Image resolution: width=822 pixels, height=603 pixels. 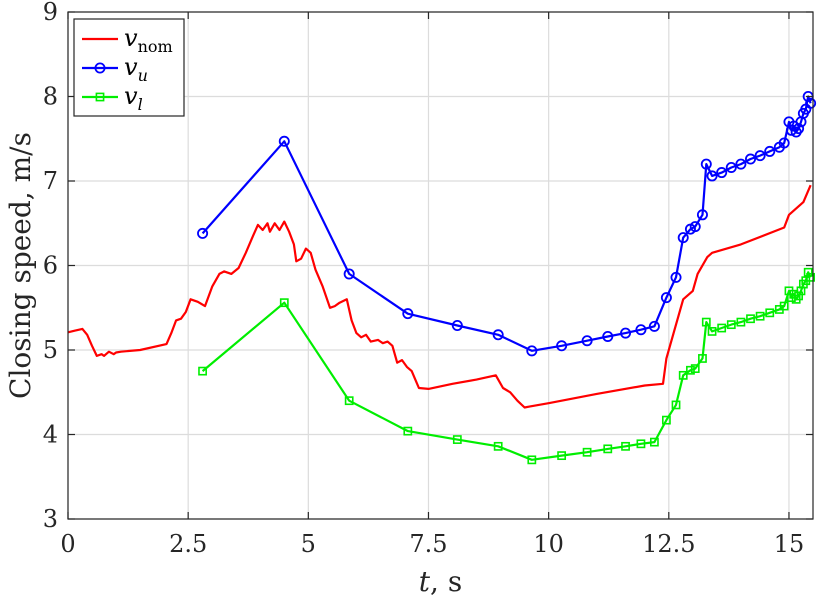 What do you see at coordinates (308, 544) in the screenshot?
I see `x-tick-label: 5` at bounding box center [308, 544].